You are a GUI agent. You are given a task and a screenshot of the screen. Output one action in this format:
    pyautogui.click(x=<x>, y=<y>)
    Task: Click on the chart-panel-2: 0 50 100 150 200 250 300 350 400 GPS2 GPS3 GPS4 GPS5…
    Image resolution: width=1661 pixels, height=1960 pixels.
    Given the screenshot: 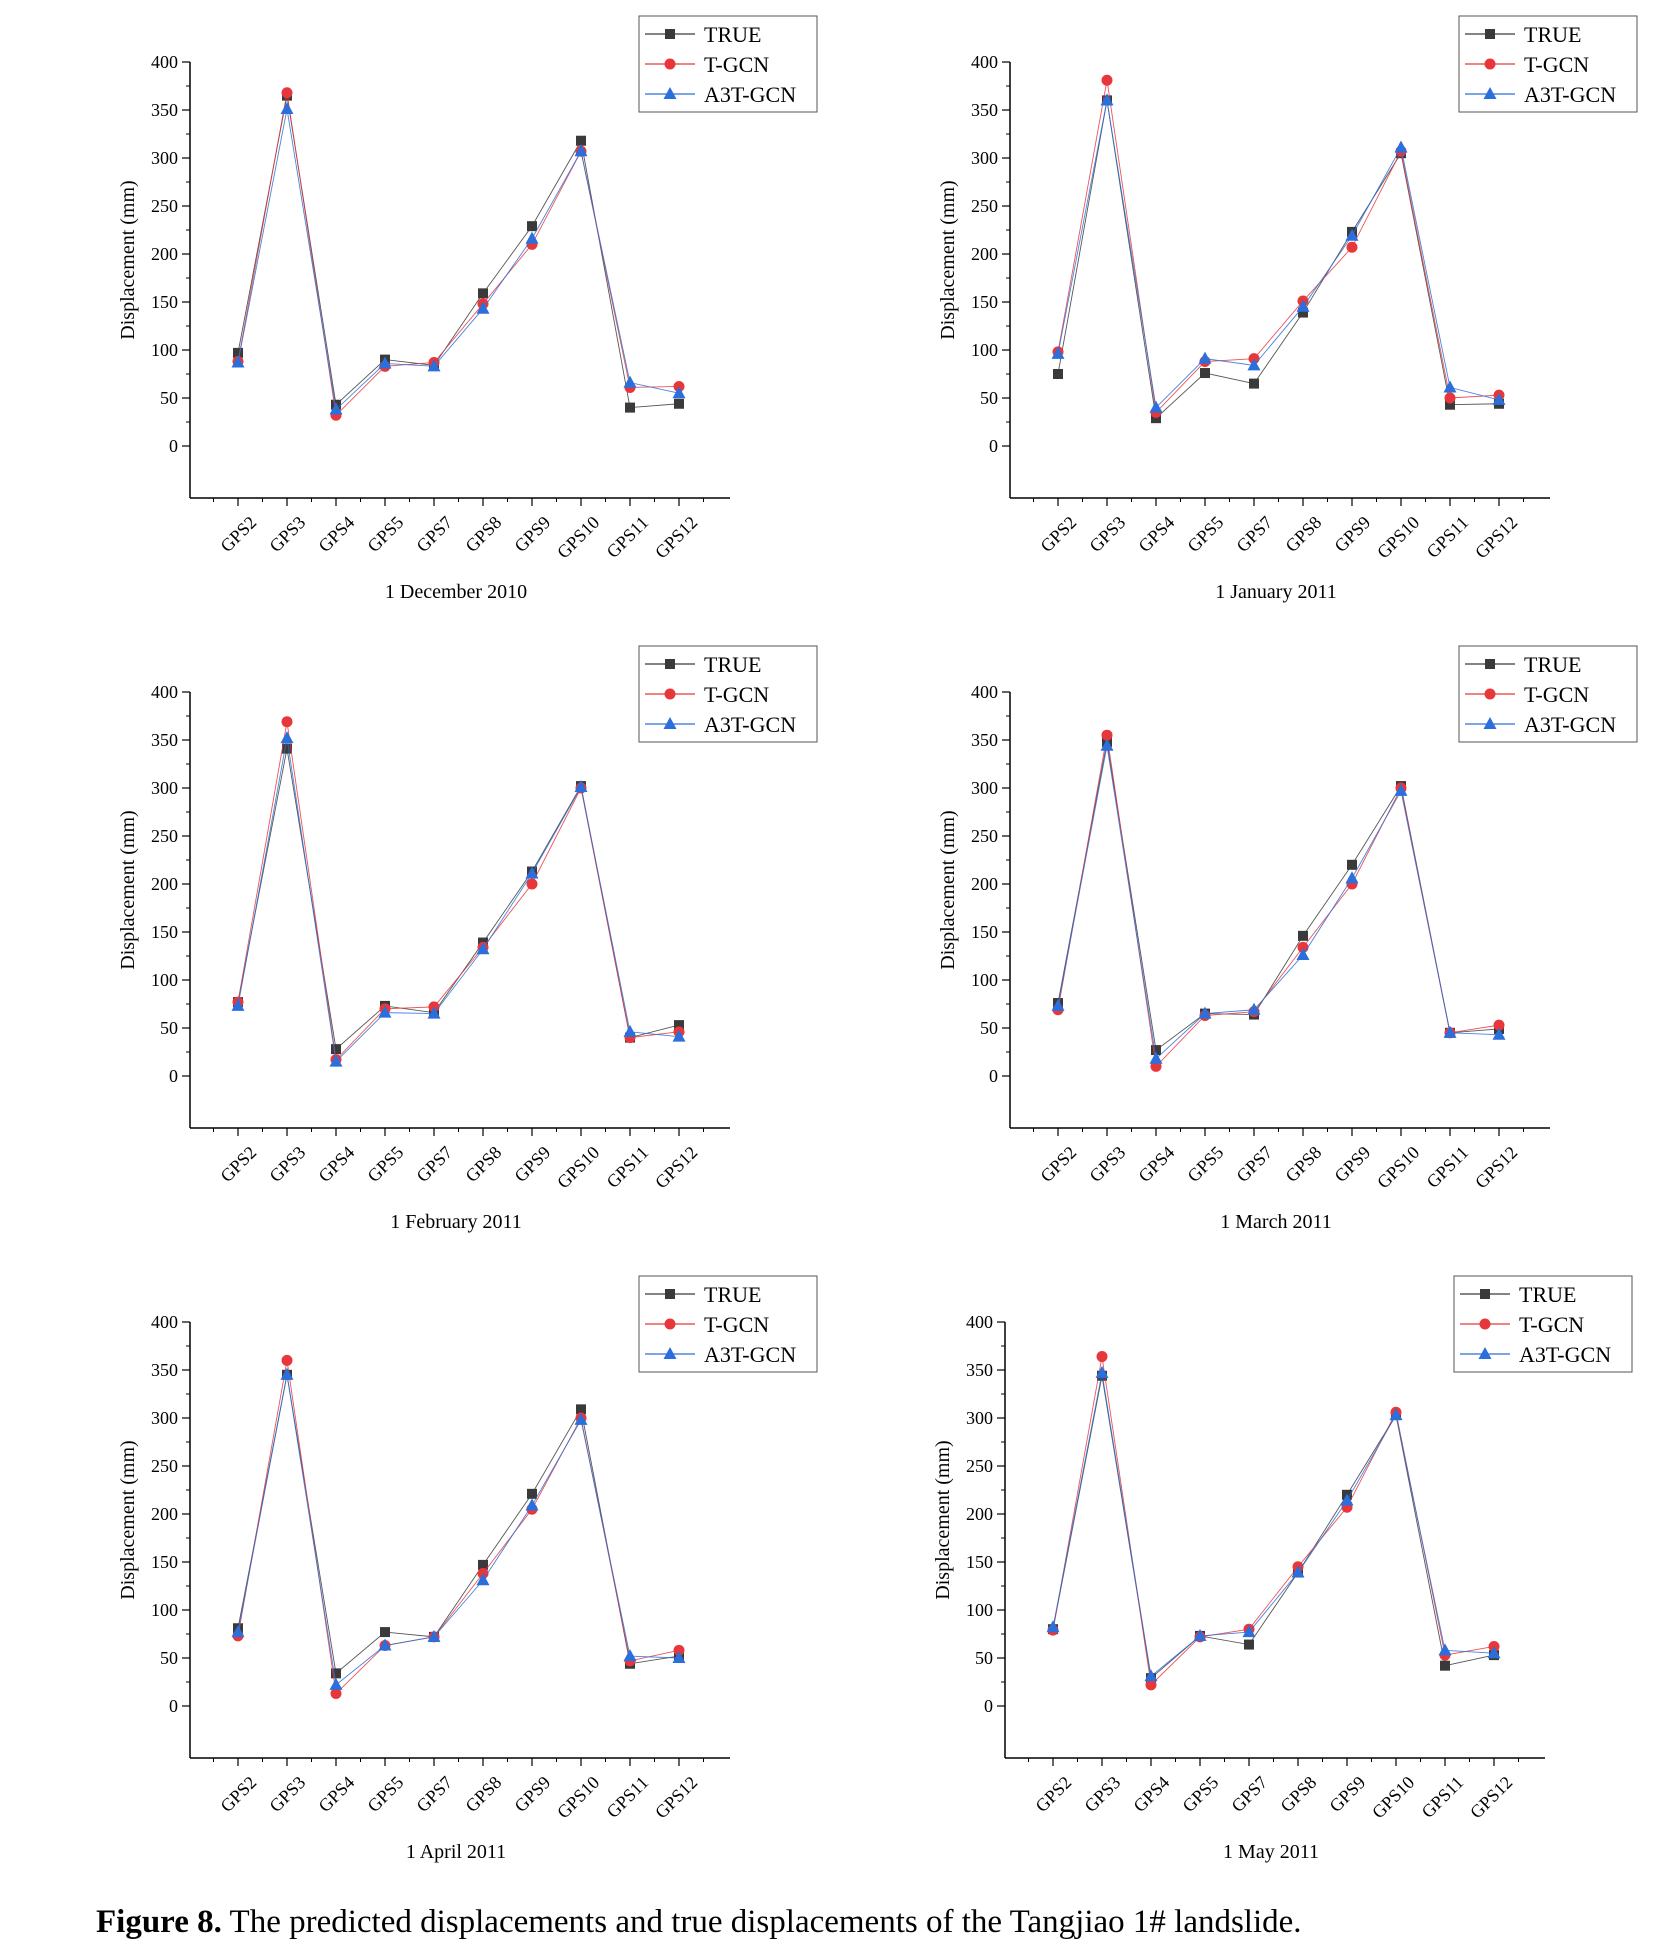 What is the action you would take?
    pyautogui.click(x=1287, y=309)
    